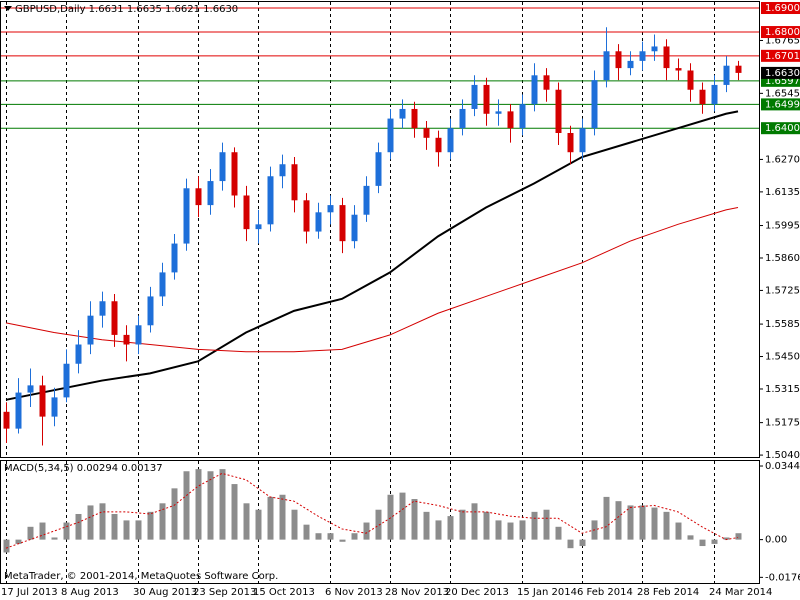 The height and width of the screenshot is (600, 800). What do you see at coordinates (8, 8) in the screenshot?
I see `title-icon` at bounding box center [8, 8].